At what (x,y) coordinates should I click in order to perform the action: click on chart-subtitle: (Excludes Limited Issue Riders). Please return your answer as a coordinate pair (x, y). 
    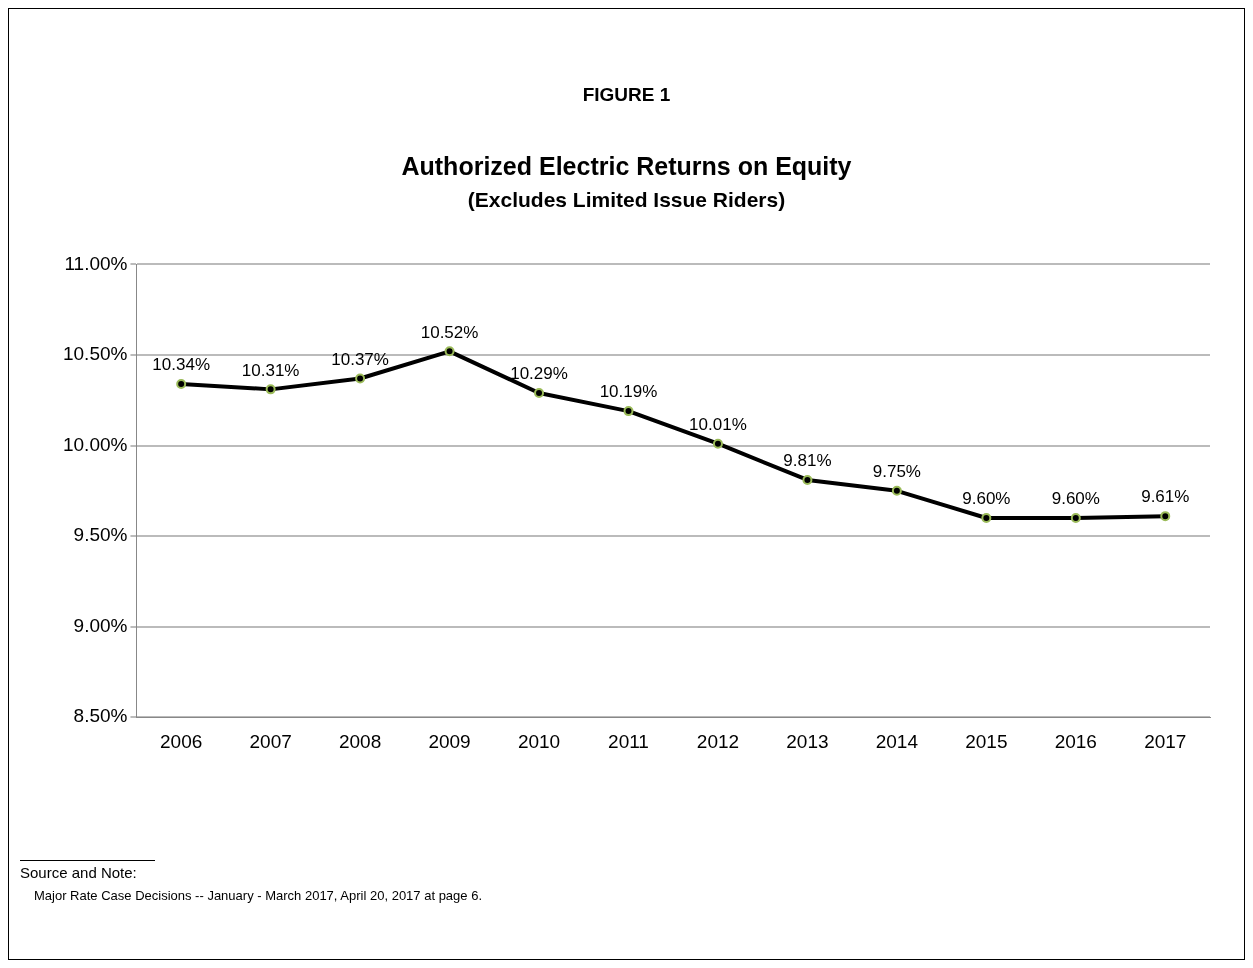
    Looking at the image, I should click on (626, 200).